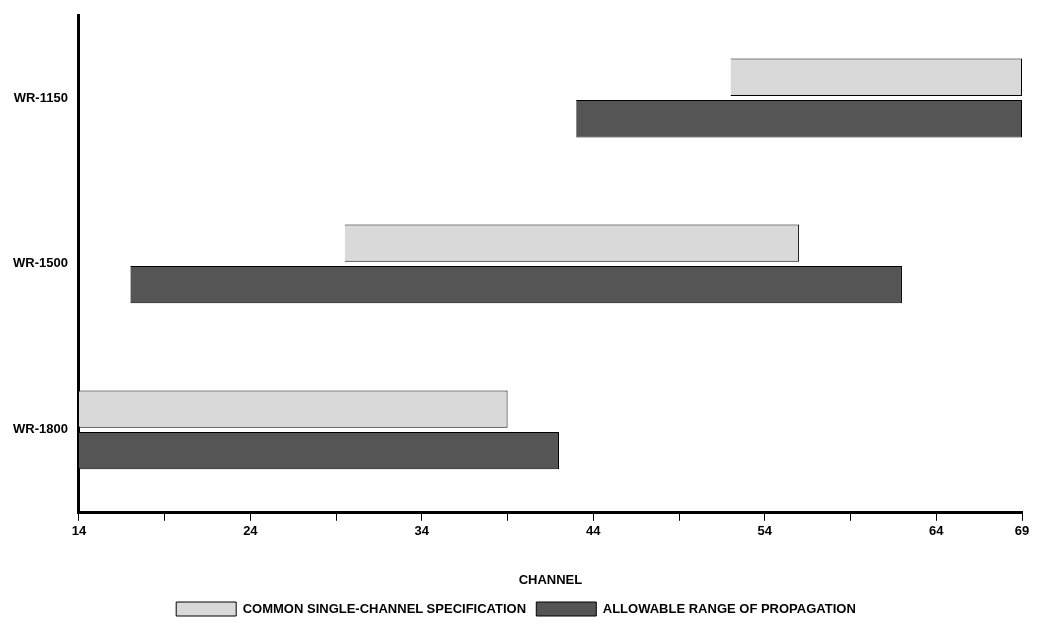 This screenshot has width=1047, height=636. Describe the element at coordinates (594, 531) in the screenshot. I see `x-tick-label: 44` at that location.